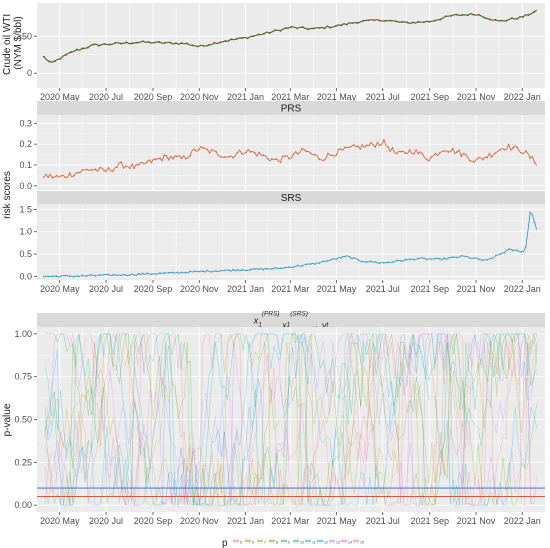 Image resolution: width=550 pixels, height=548 pixels. What do you see at coordinates (362, 543) in the screenshot?
I see `legend-label: 15` at bounding box center [362, 543].